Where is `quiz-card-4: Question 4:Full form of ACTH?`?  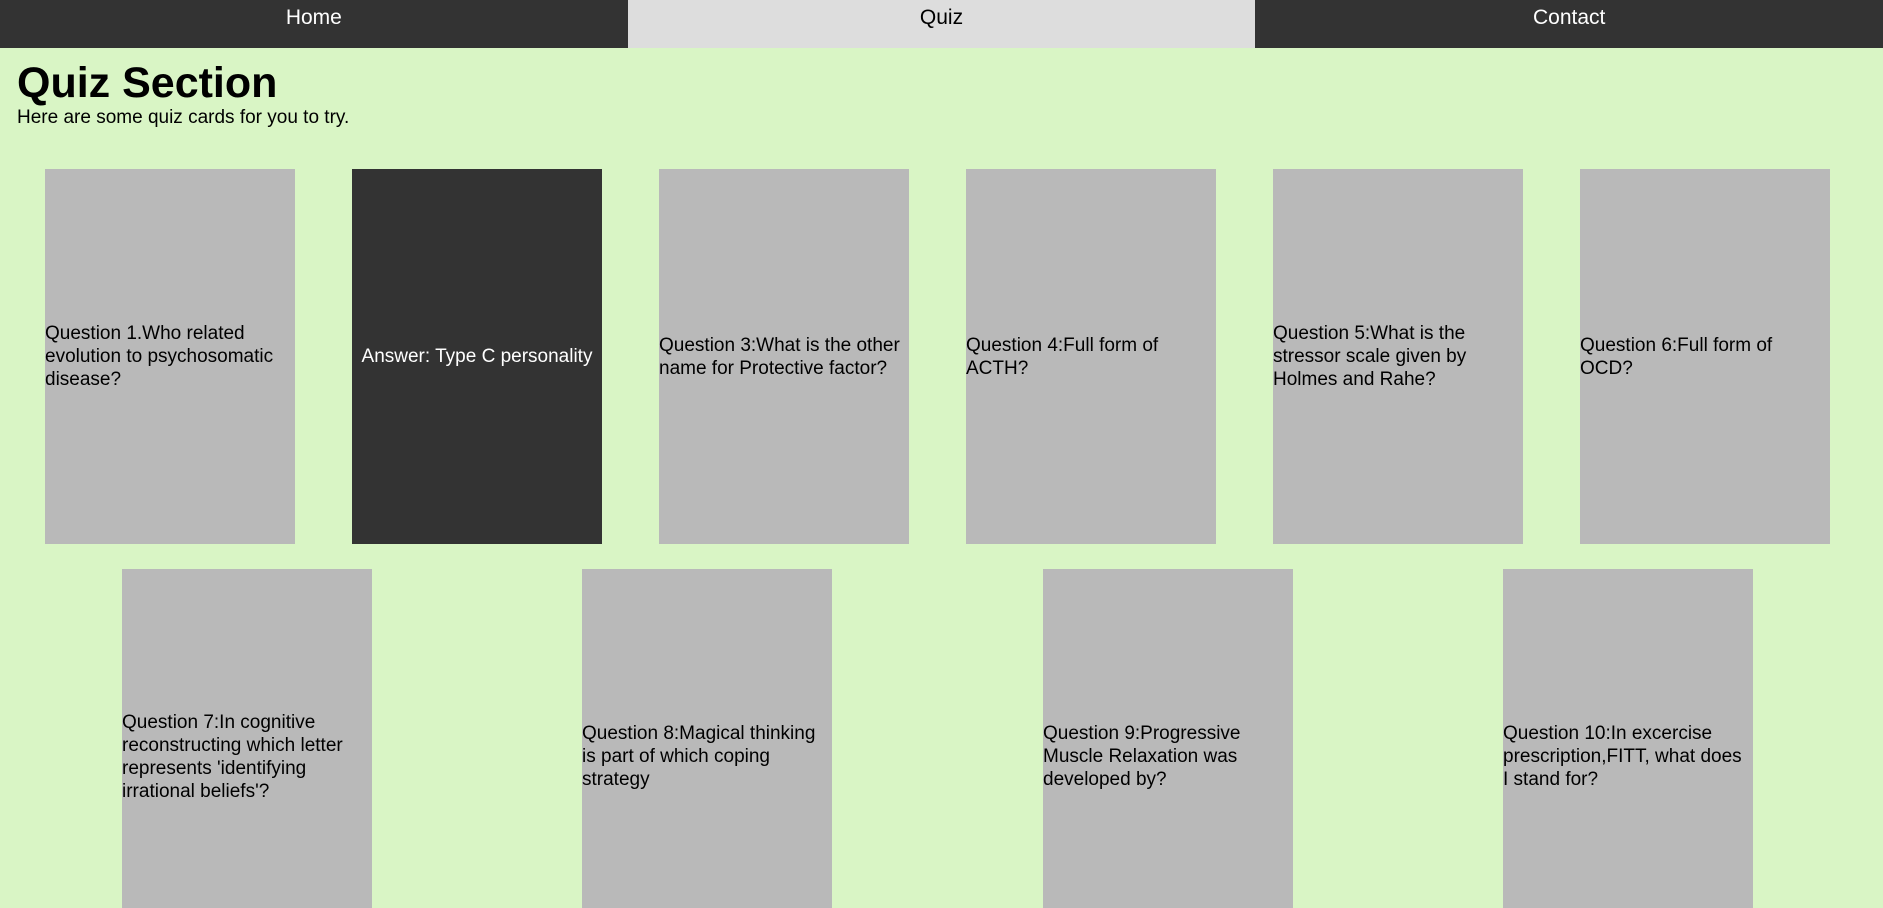
quiz-card-4: Question 4:Full form of ACTH? is located at coordinates (1091, 356).